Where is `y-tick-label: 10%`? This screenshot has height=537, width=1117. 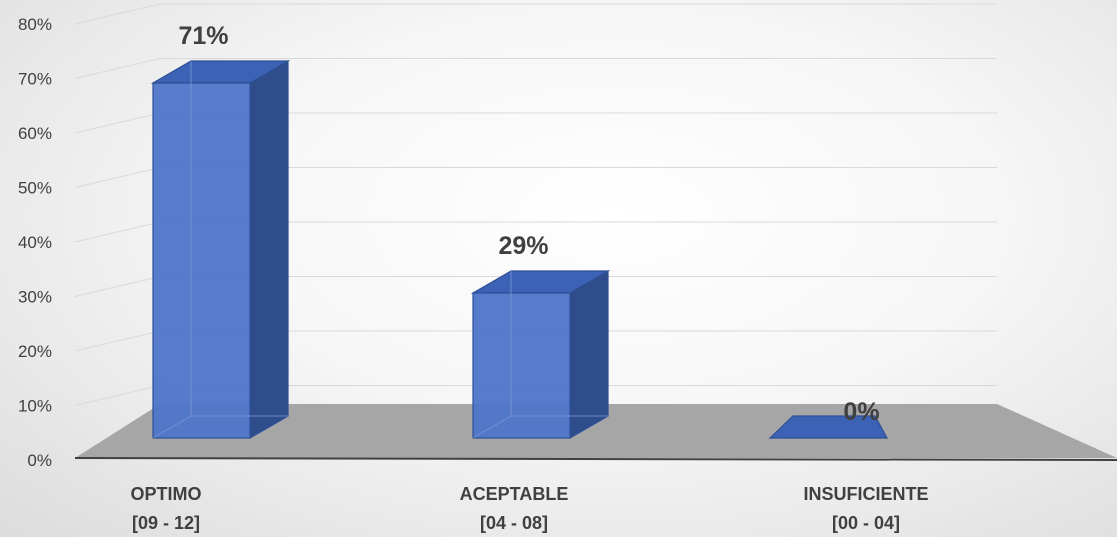 y-tick-label: 10% is located at coordinates (35, 406).